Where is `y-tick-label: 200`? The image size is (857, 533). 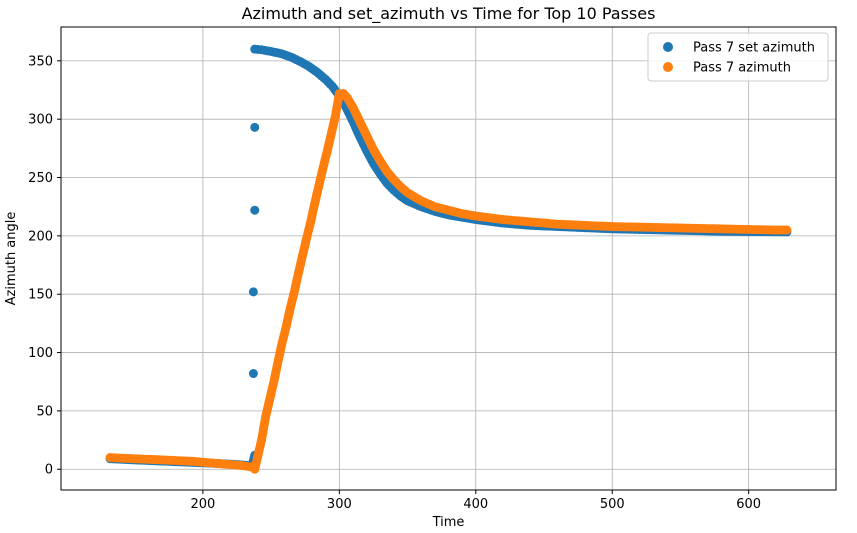 y-tick-label: 200 is located at coordinates (40, 236).